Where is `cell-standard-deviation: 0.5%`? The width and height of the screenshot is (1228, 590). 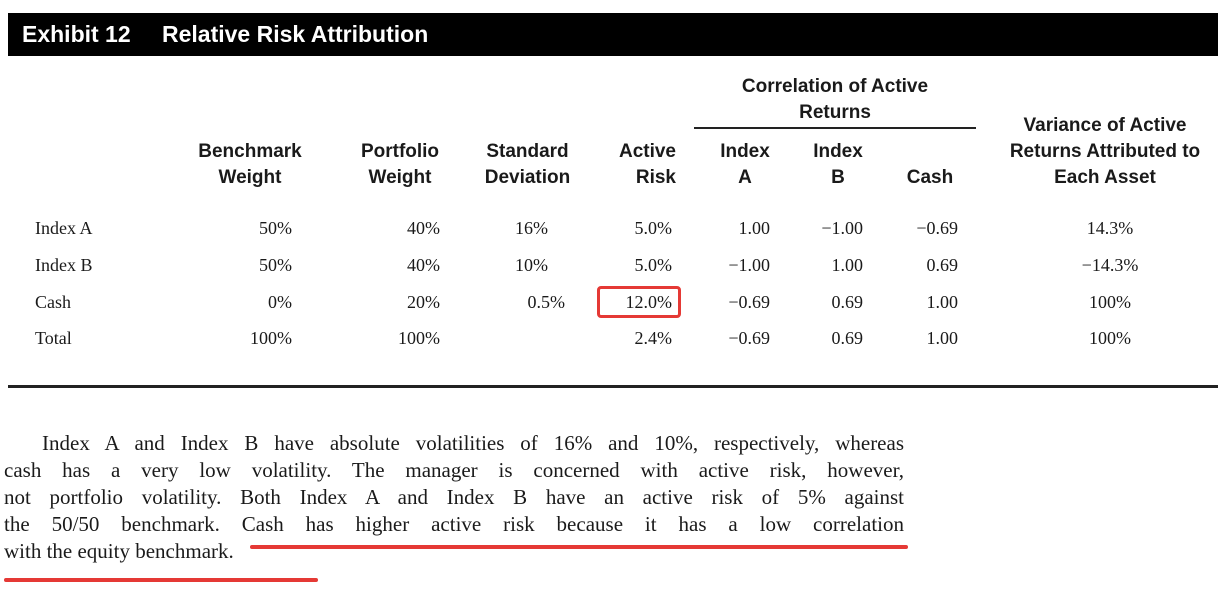
cell-standard-deviation: 0.5% is located at coordinates (546, 302).